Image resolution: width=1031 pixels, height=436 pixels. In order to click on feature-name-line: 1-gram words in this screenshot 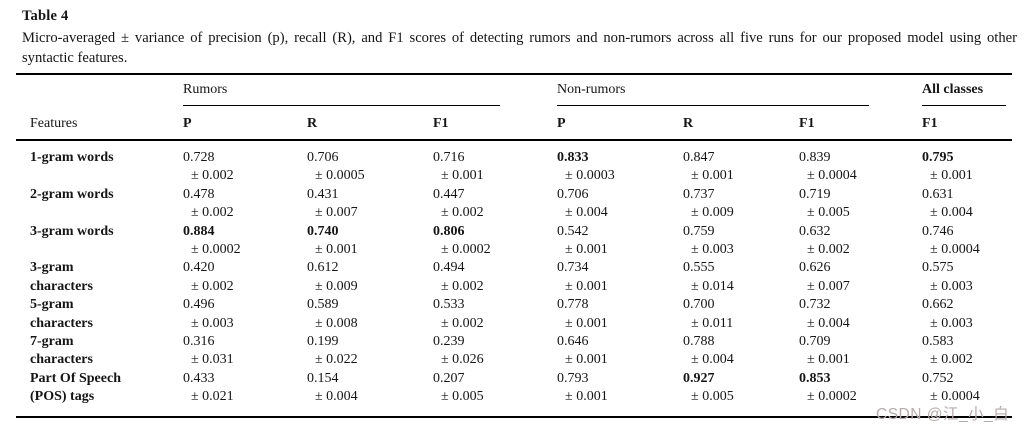, I will do `click(72, 157)`.